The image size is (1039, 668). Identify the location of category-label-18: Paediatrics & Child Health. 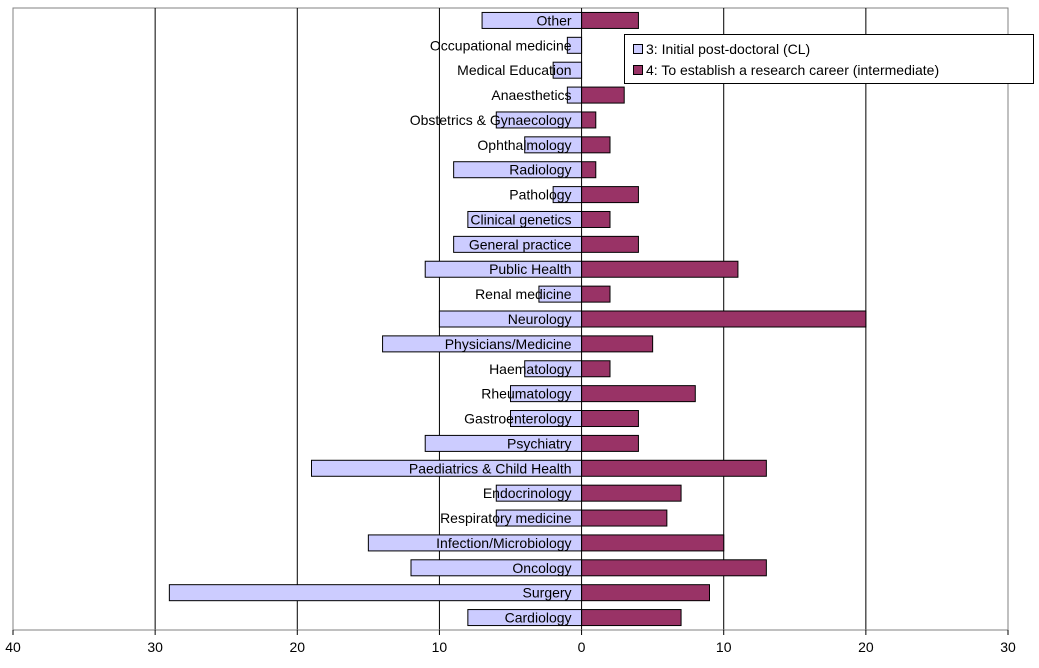
(490, 468).